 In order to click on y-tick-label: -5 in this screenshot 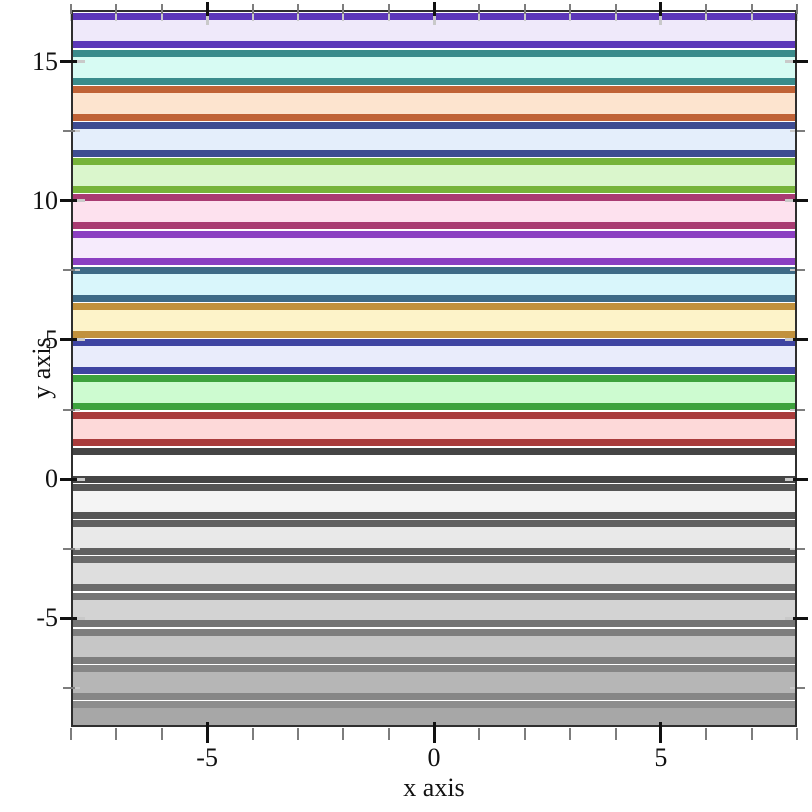, I will do `click(47, 618)`.